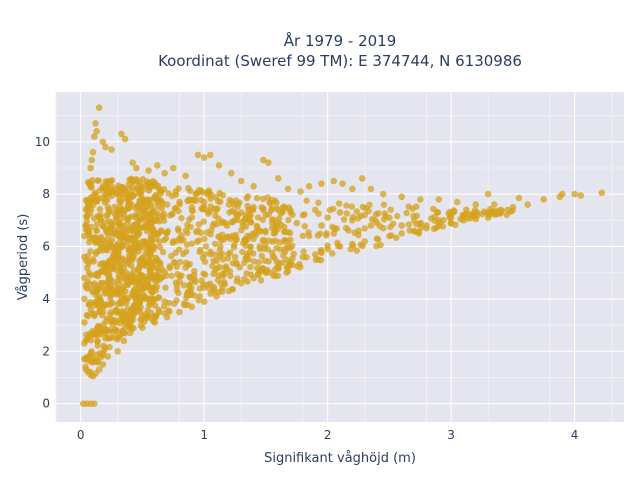 The height and width of the screenshot is (480, 640). Describe the element at coordinates (23, 257) in the screenshot. I see `y-axis-title: Vågperiod (s)` at that location.